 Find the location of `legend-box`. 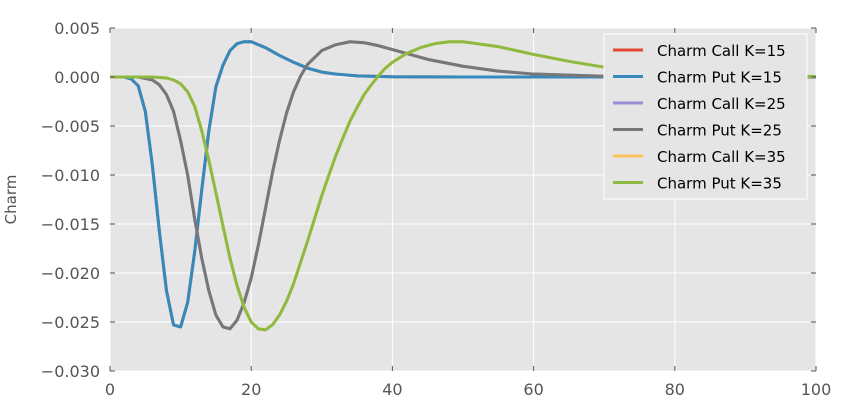

legend-box is located at coordinates (705, 116).